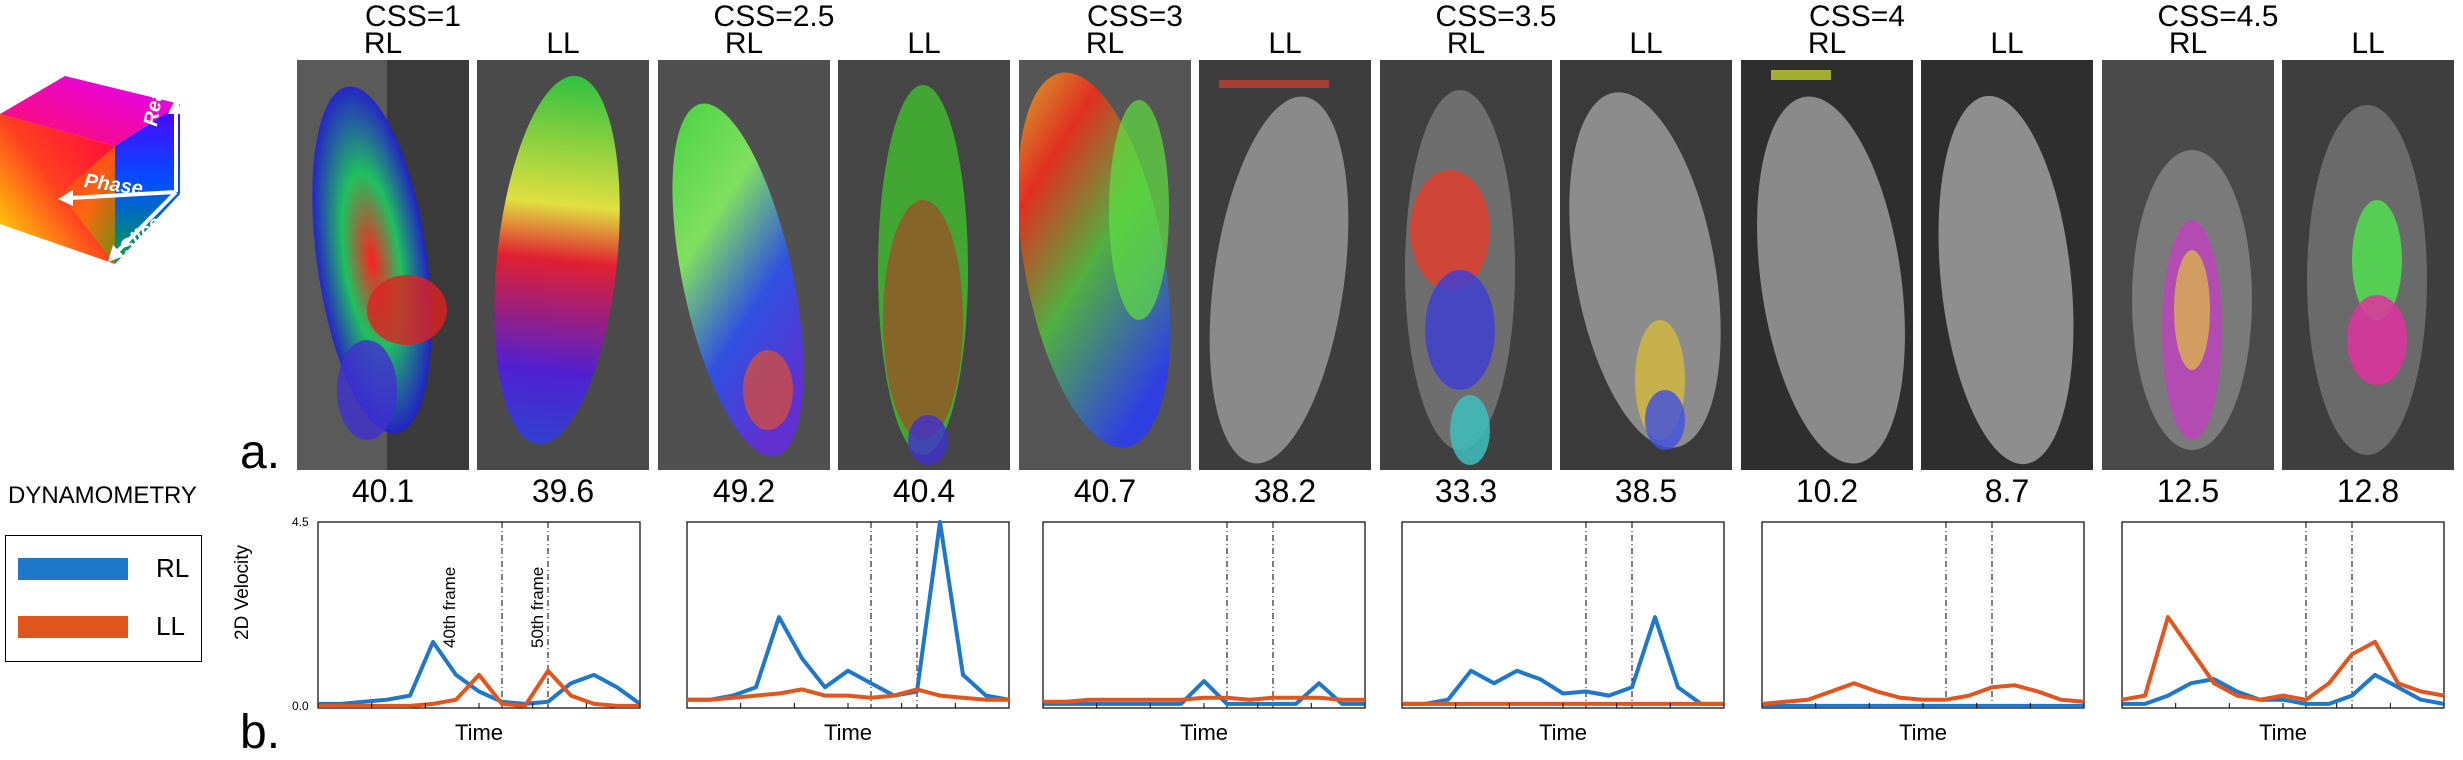 The image size is (2463, 760). I want to click on css-heading-5: CSS=4, so click(1857, 16).